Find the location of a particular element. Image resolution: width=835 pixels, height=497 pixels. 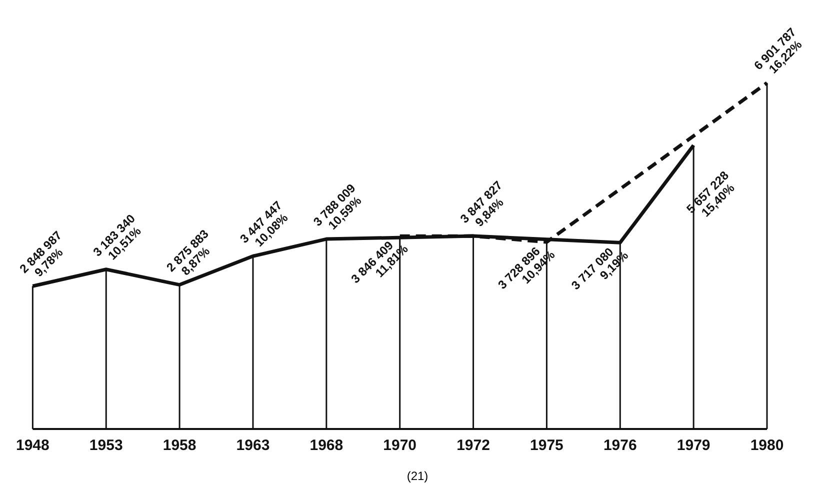

x-tick-label: 1953 is located at coordinates (106, 445).